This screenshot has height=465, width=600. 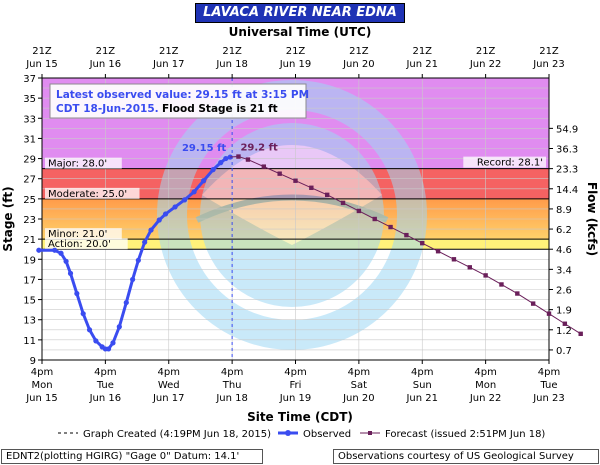 I want to click on bottom-tick-date: Jun 22, so click(x=485, y=398).